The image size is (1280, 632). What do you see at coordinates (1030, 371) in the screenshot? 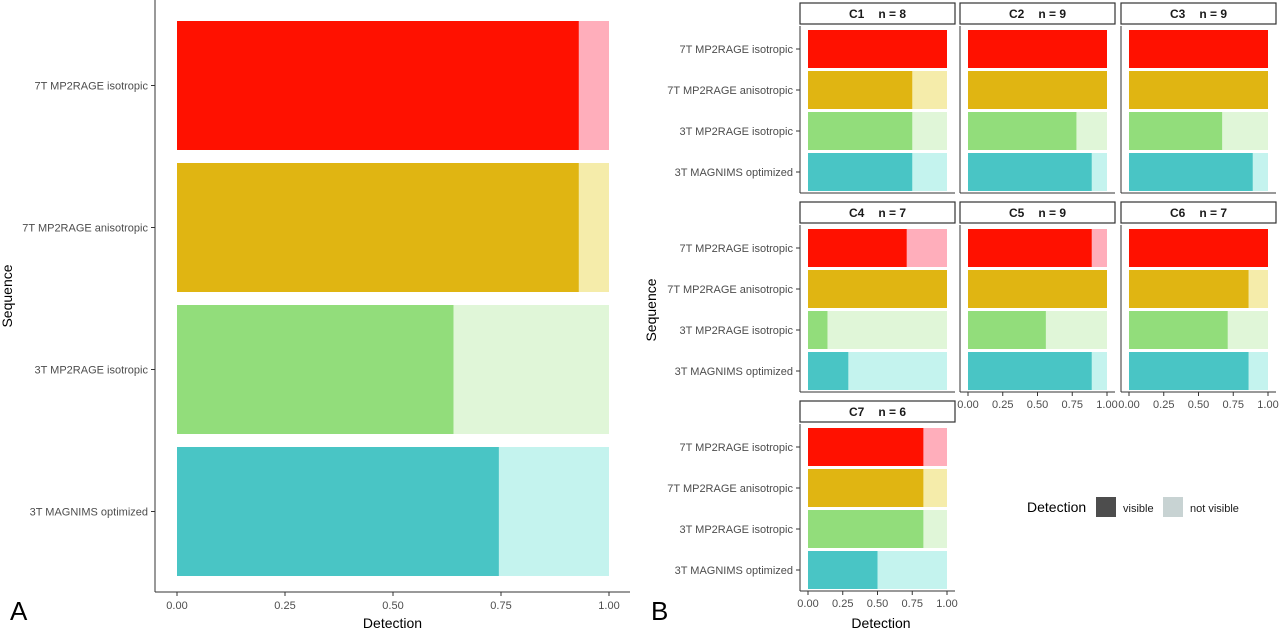
I see `facet-c5-bar-3t-magnims-optimized-visible` at bounding box center [1030, 371].